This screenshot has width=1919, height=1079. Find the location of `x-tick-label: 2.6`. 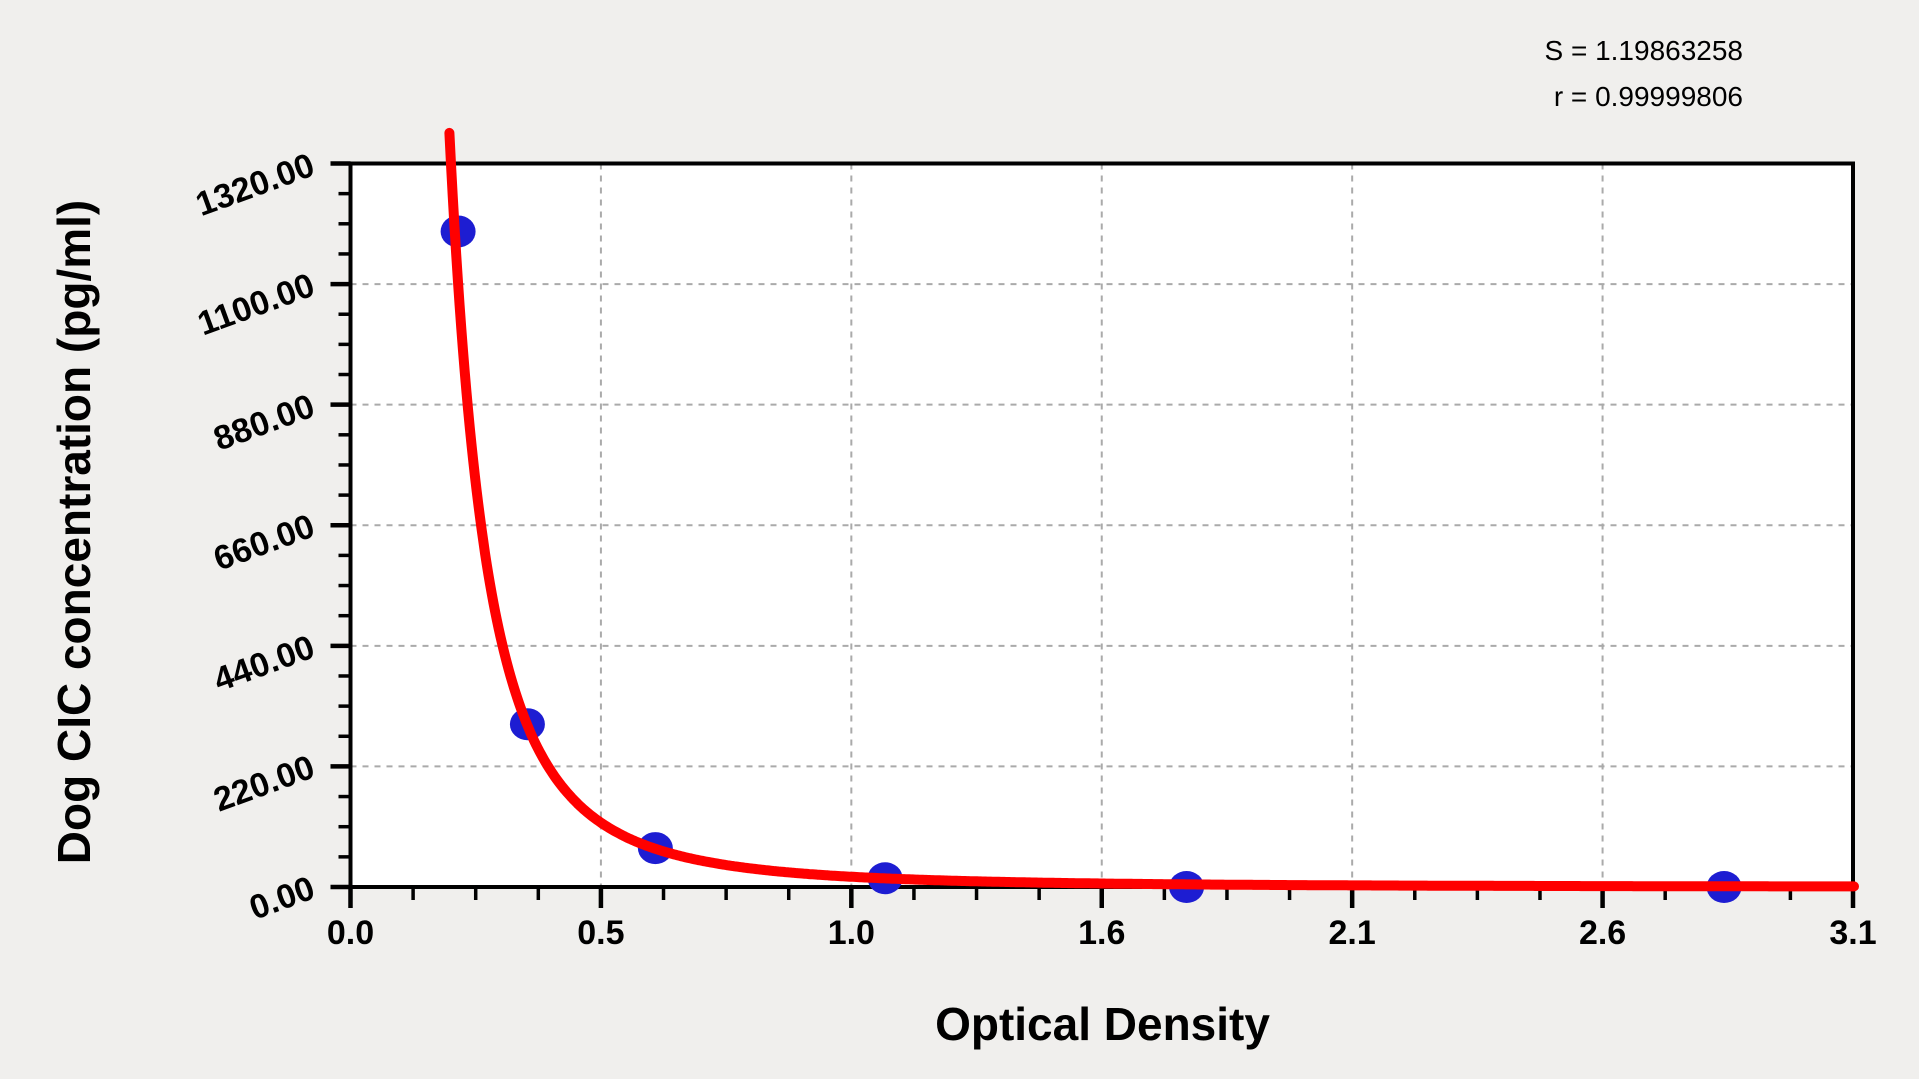

x-tick-label: 2.6 is located at coordinates (1602, 933).